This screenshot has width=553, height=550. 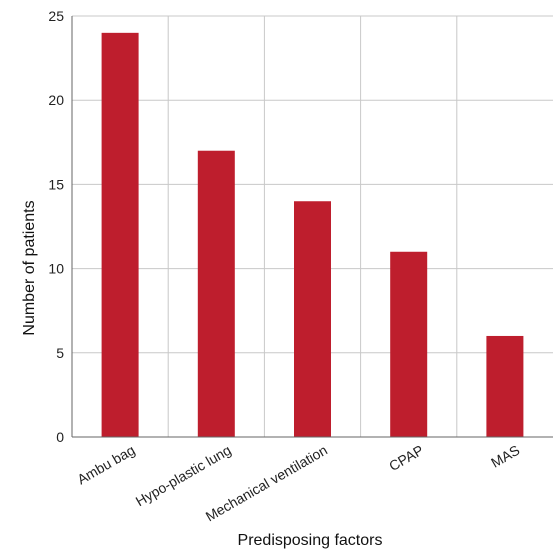 What do you see at coordinates (56, 16) in the screenshot?
I see `y-tick-label: 25` at bounding box center [56, 16].